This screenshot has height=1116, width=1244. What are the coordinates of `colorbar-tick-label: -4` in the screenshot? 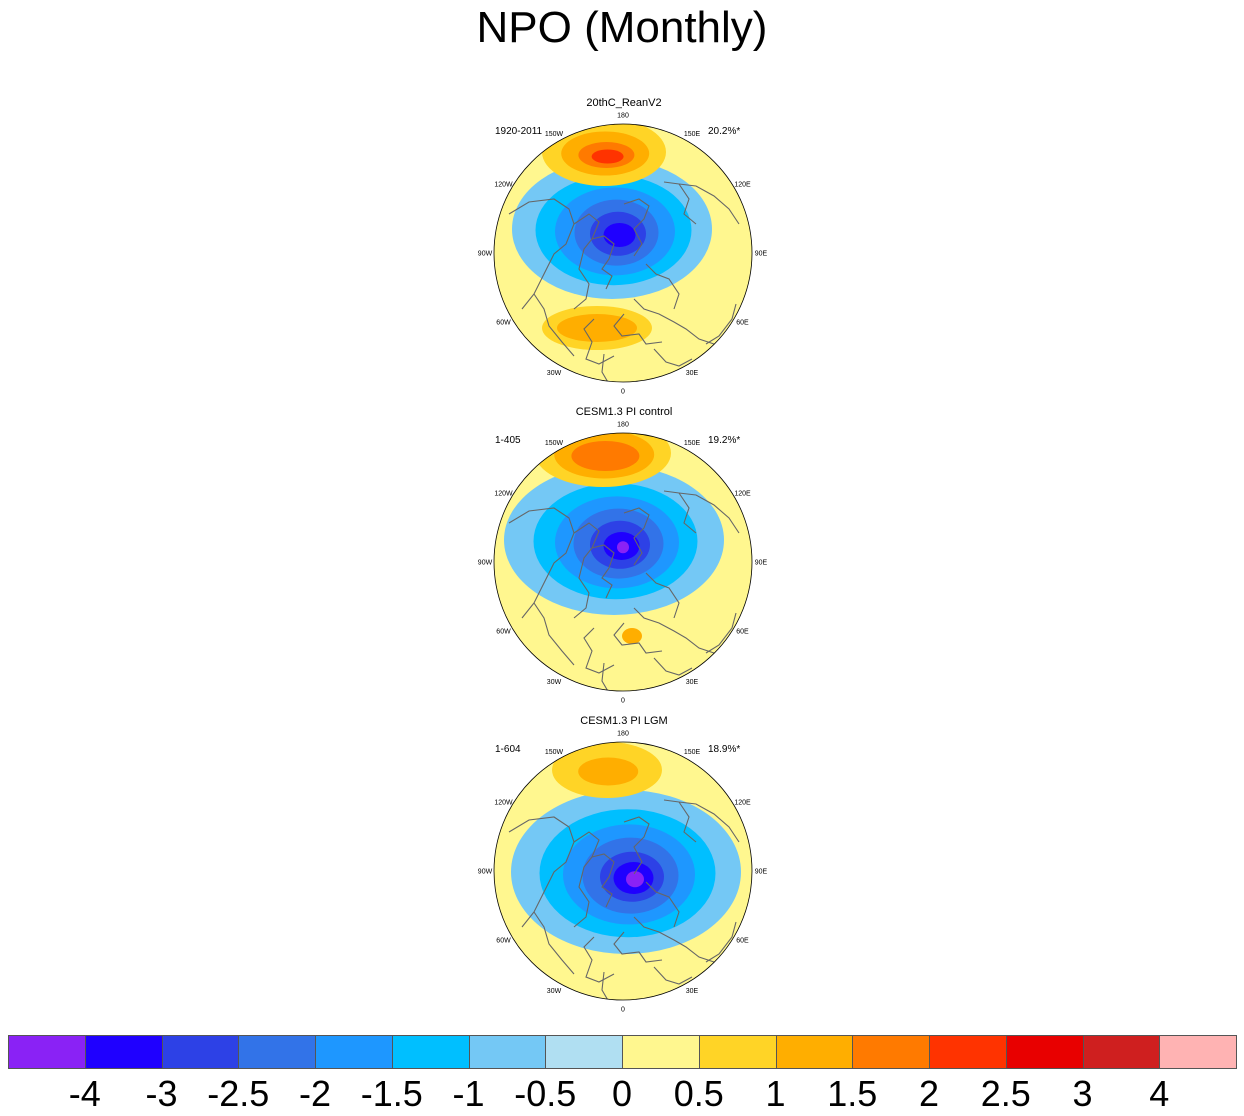 It's located at (84, 1093).